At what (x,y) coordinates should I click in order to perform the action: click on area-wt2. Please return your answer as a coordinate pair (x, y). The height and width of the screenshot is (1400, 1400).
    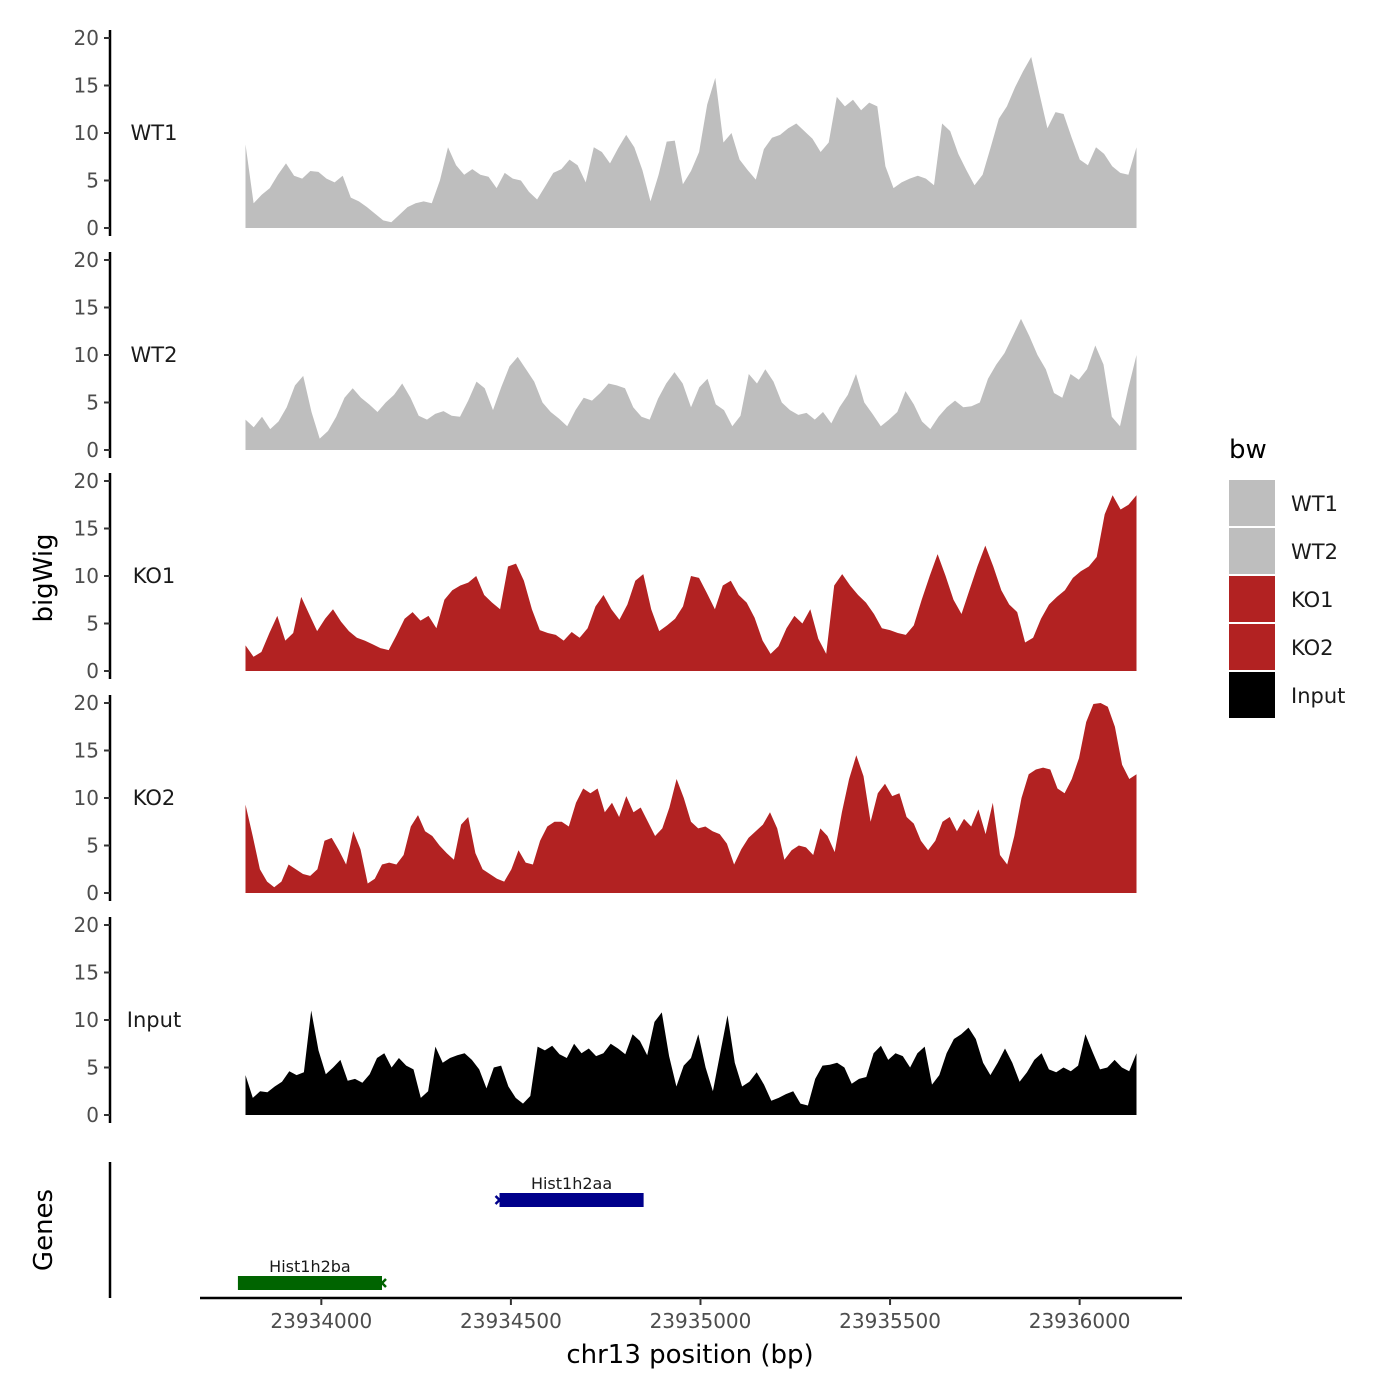
    Looking at the image, I should click on (691, 384).